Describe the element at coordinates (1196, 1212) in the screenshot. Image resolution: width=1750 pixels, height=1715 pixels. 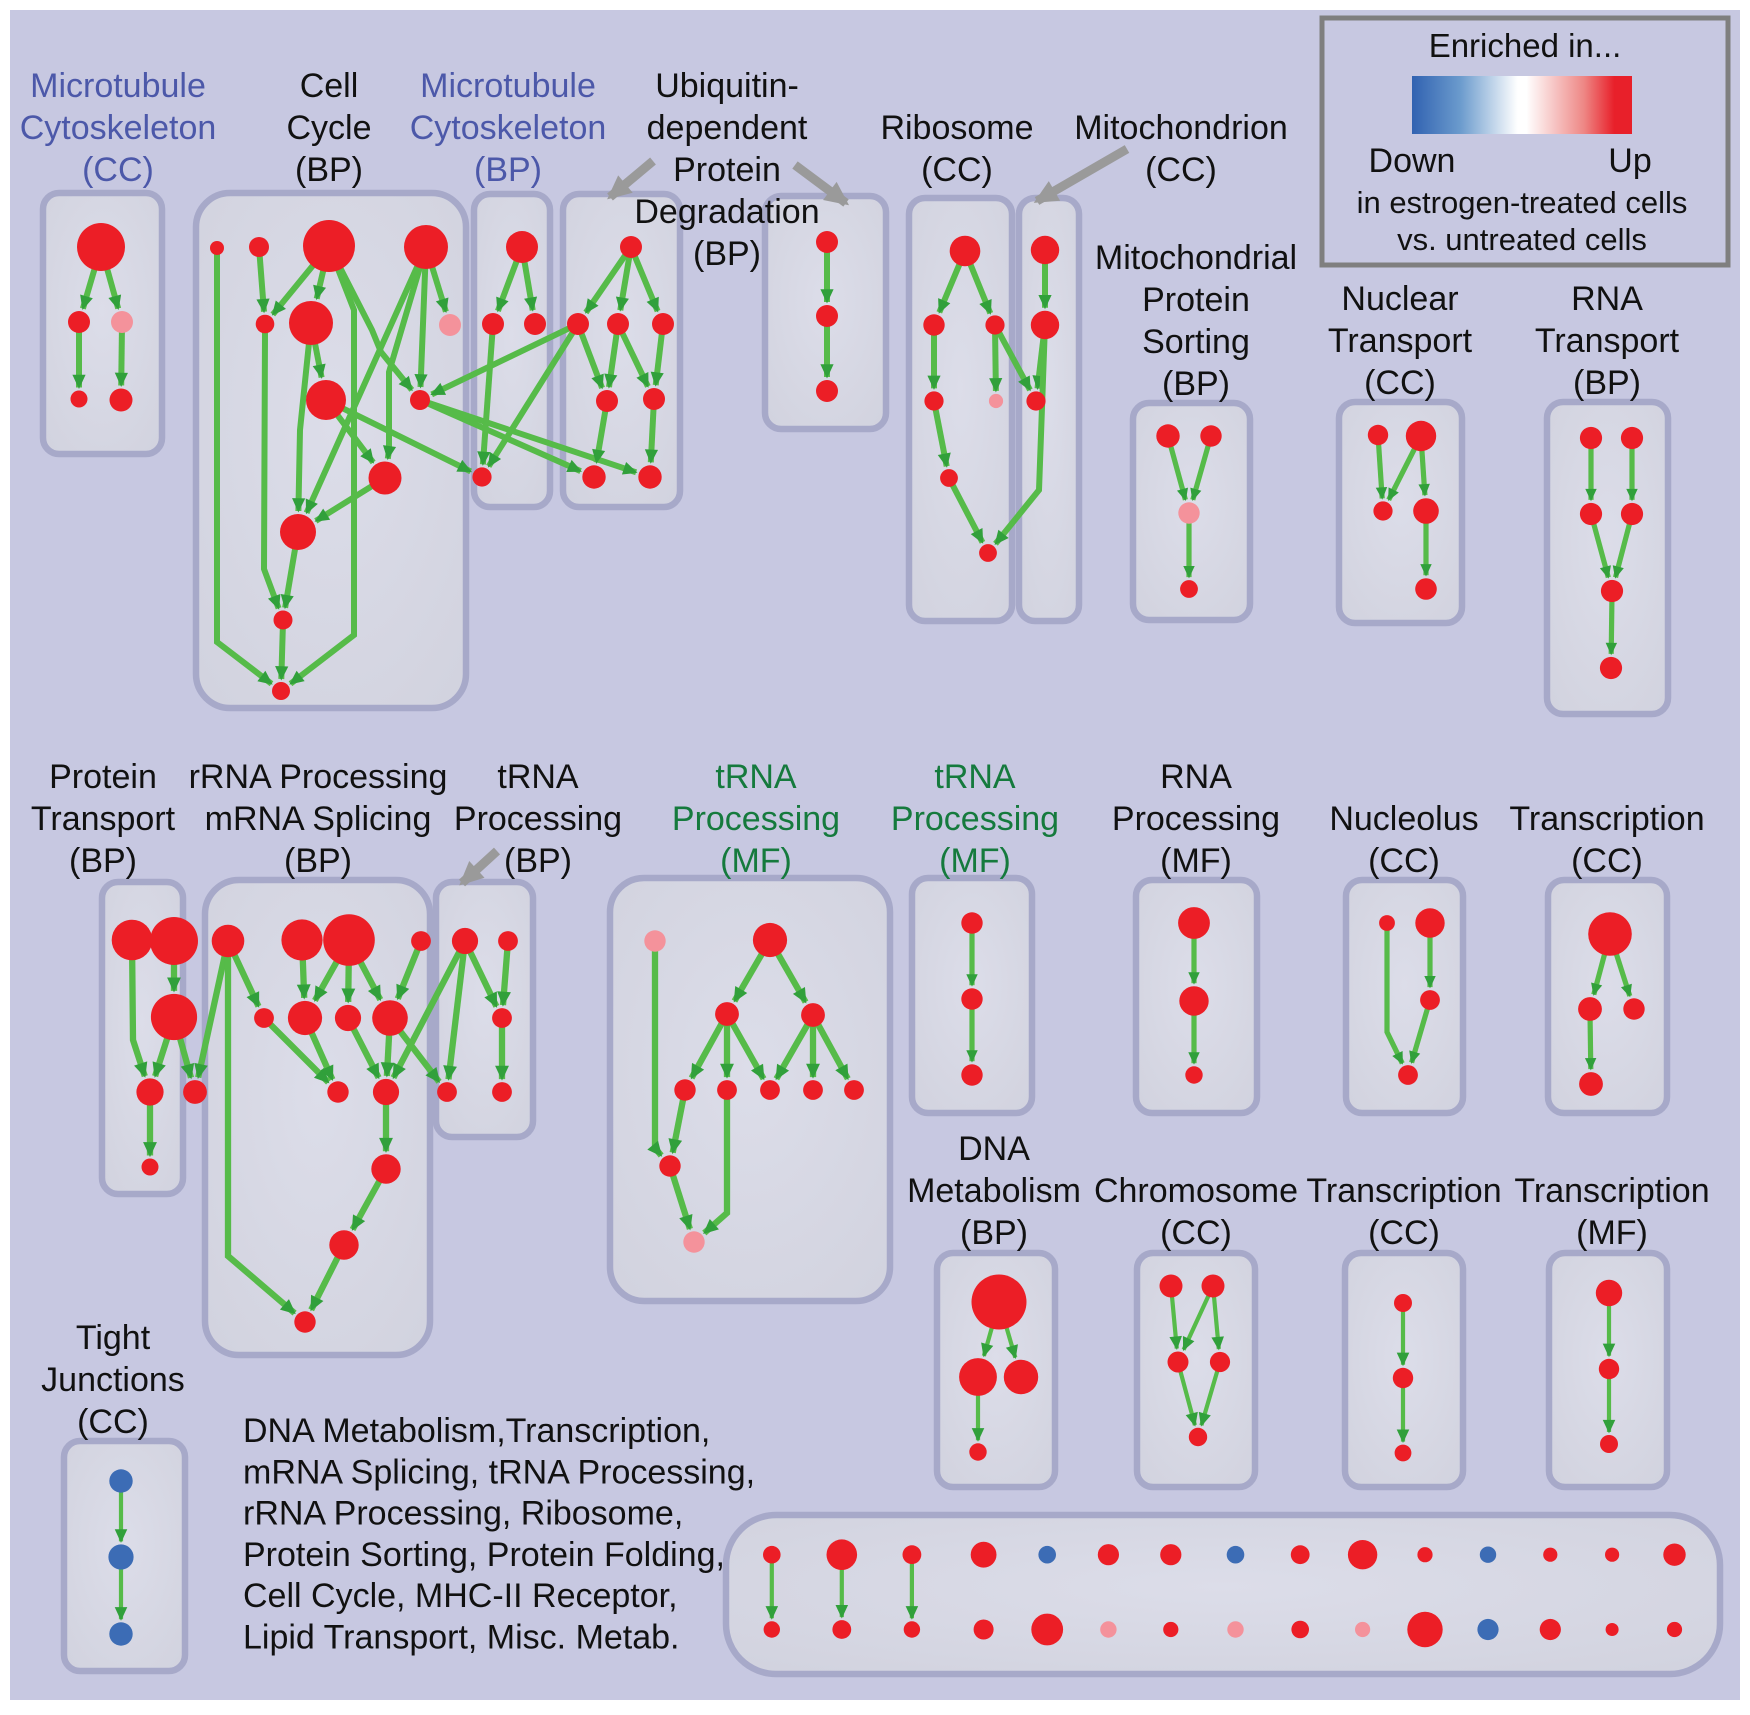
I see `svg-text:Chromosome(CC): Chromosome (CC)` at that location.